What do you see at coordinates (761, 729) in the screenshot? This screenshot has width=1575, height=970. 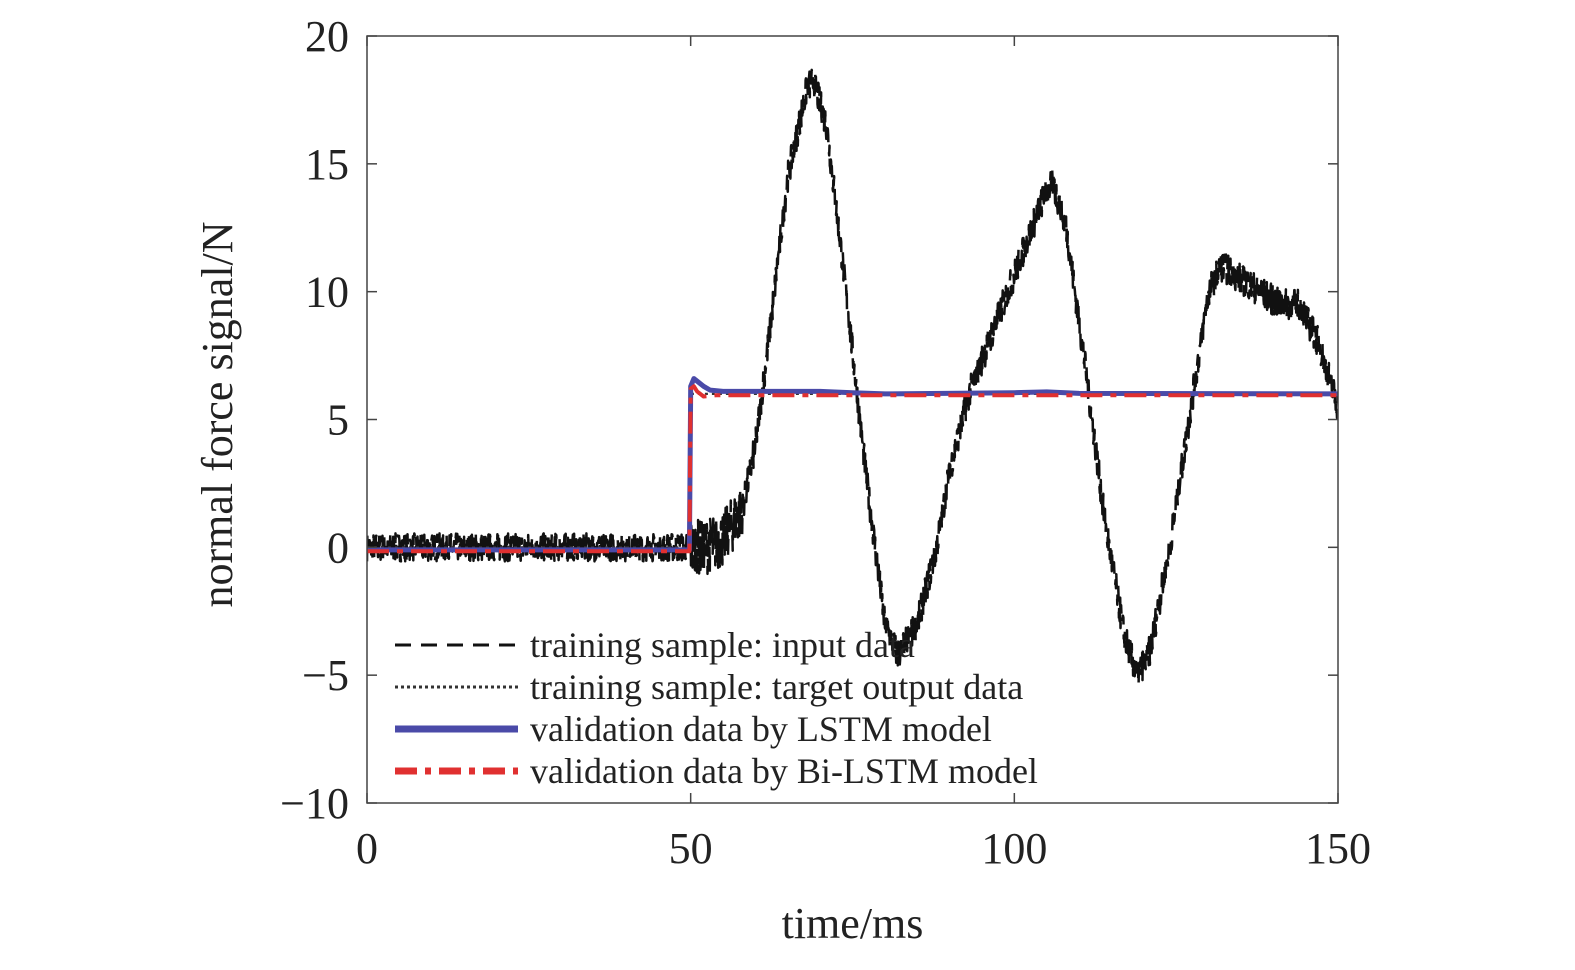 I see `legend-label: validation data by LSTM model` at bounding box center [761, 729].